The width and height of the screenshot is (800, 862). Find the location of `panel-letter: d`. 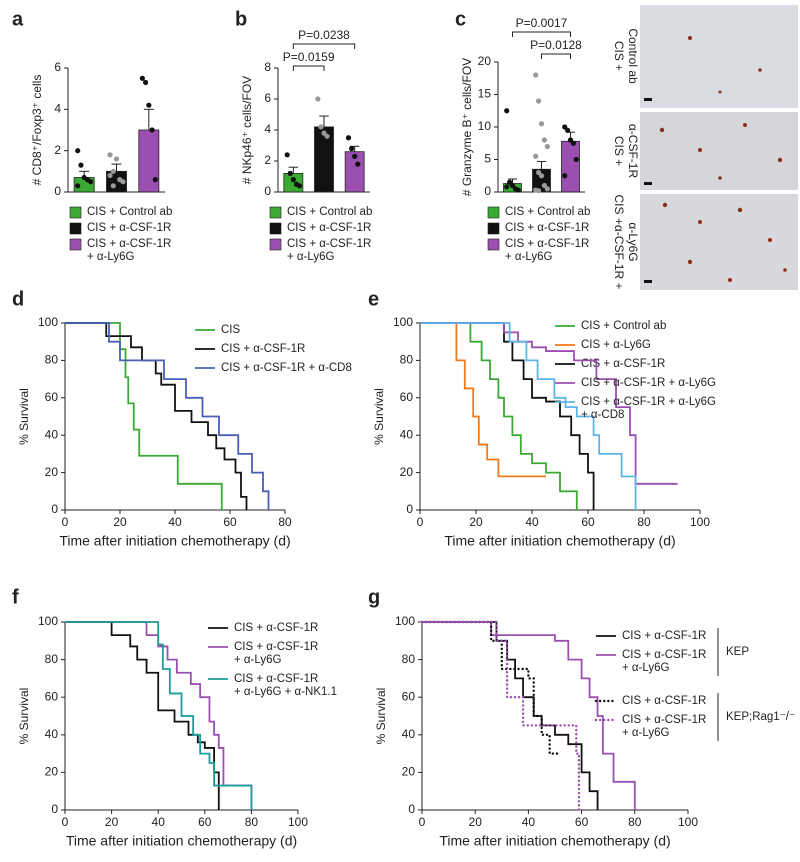

panel-letter: d is located at coordinates (18, 299).